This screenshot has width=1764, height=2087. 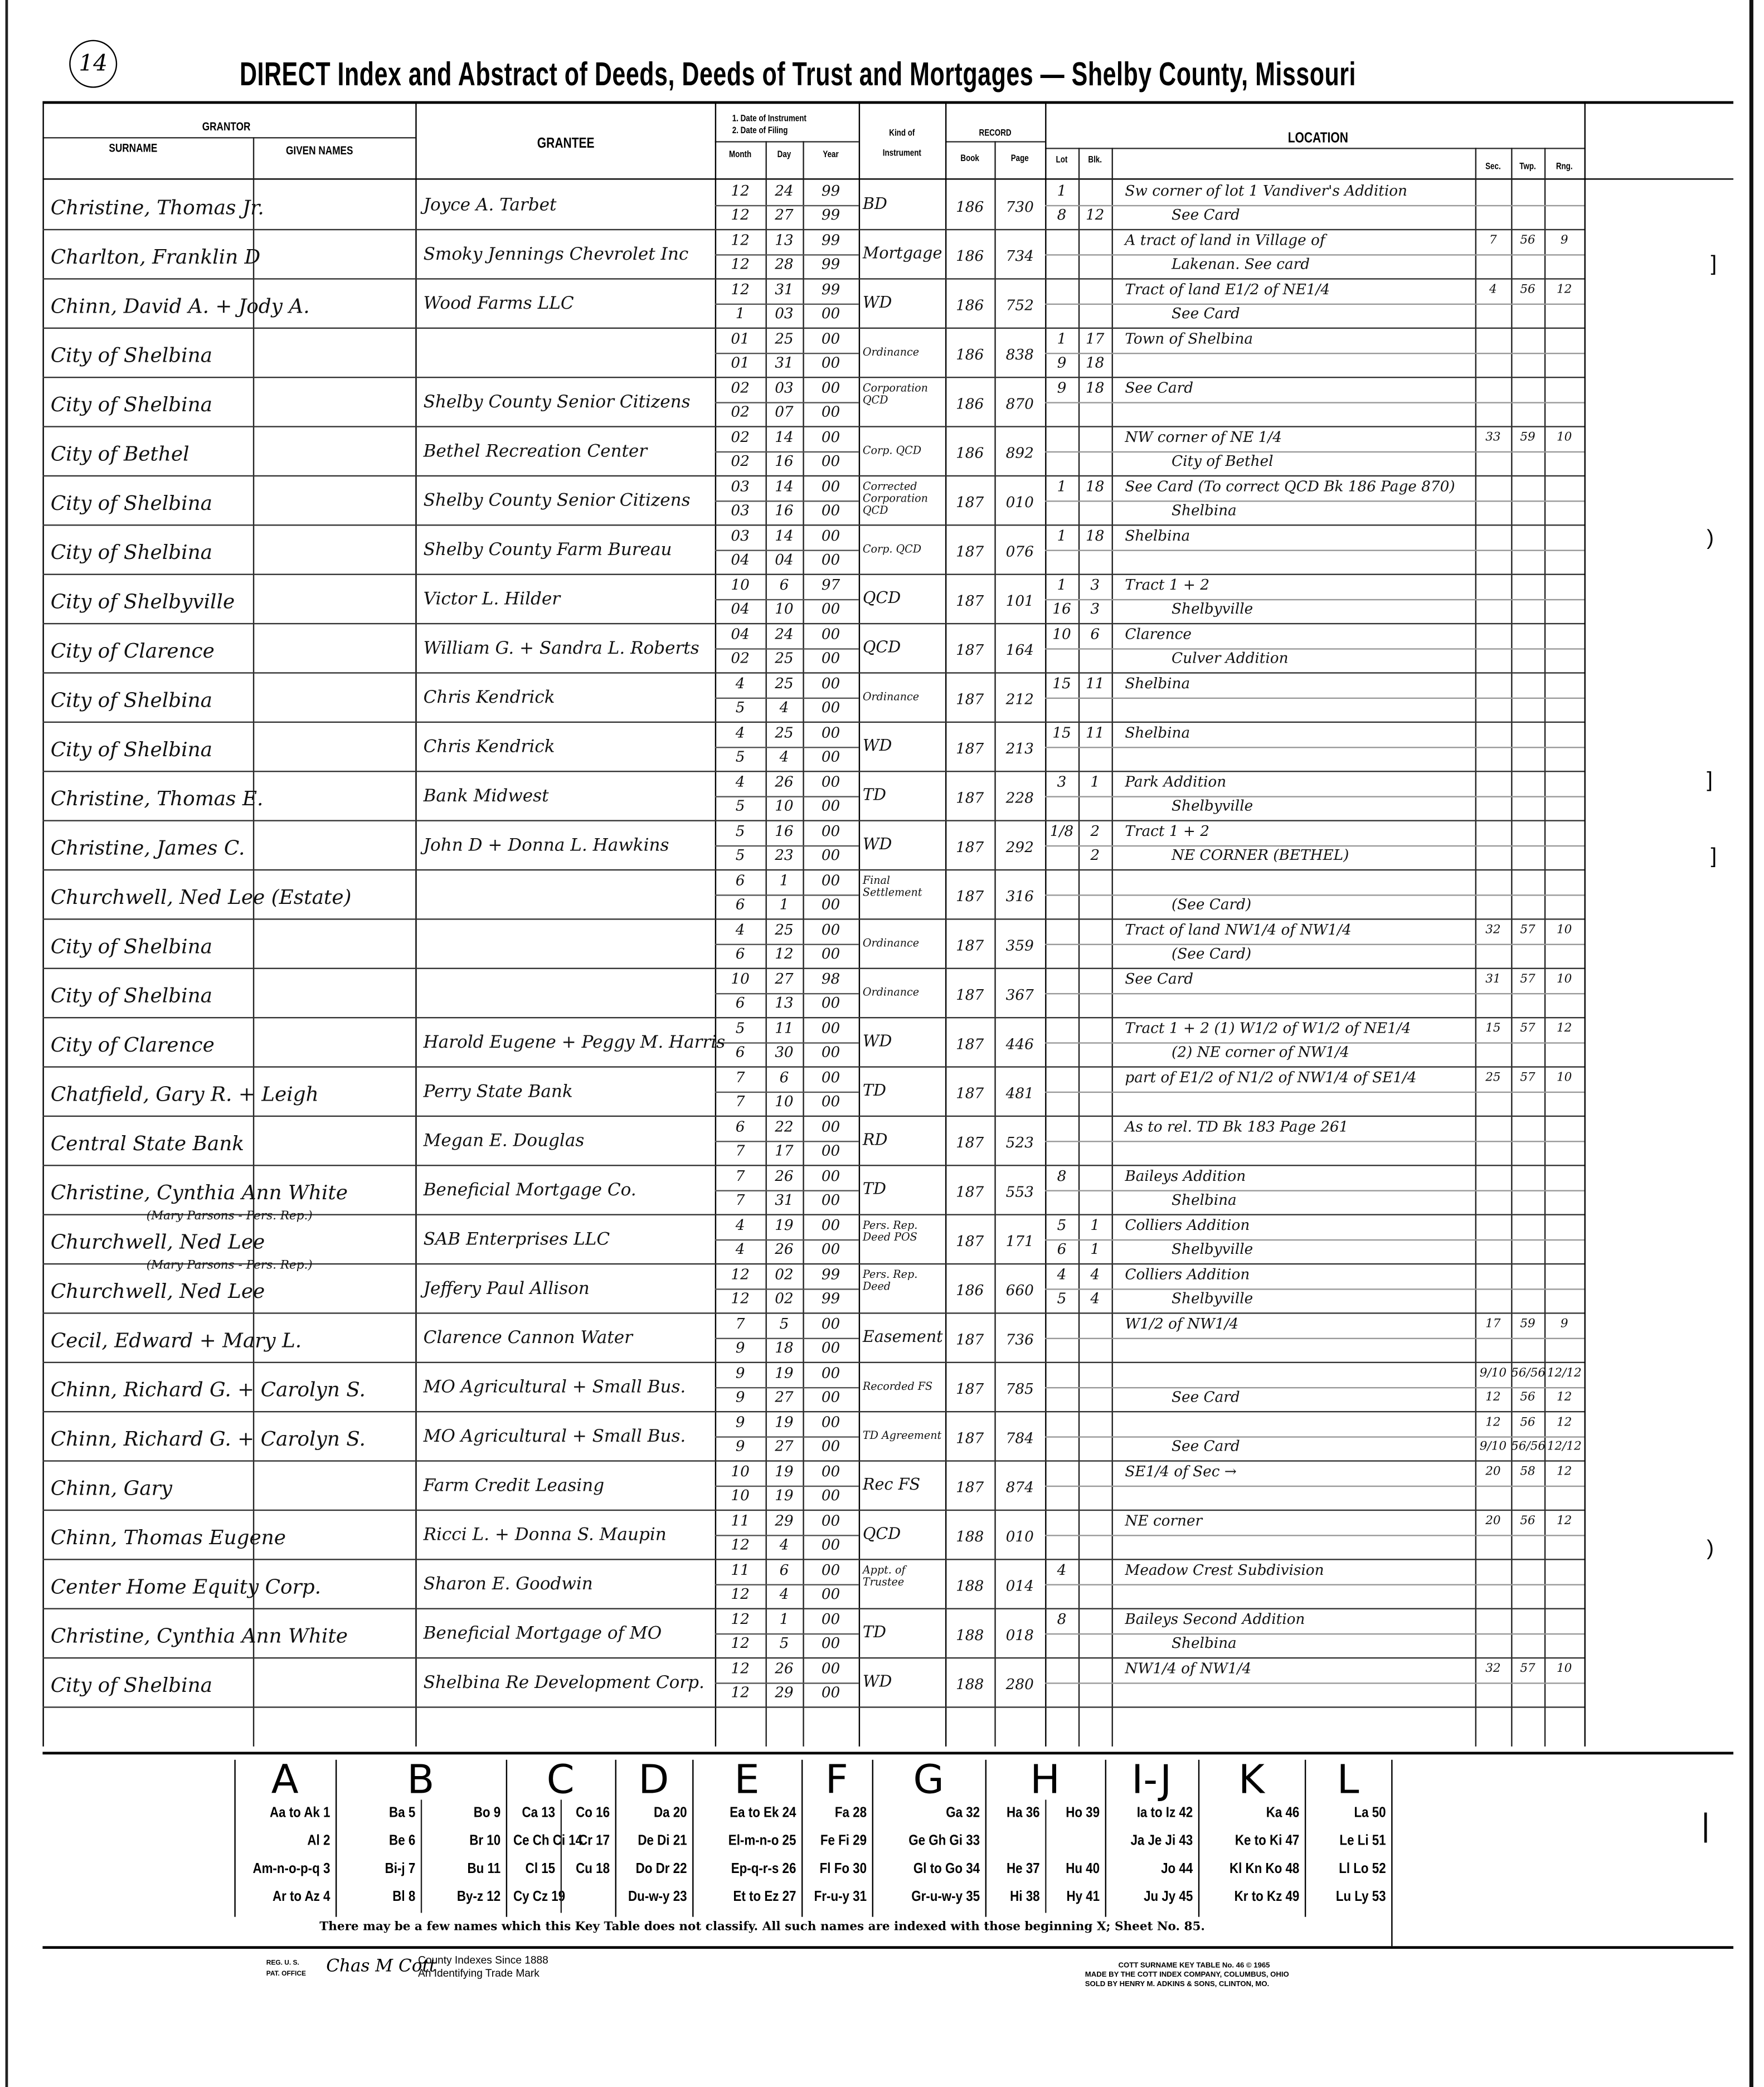 What do you see at coordinates (1348, 1781) in the screenshot?
I see `key-letter-l: L` at bounding box center [1348, 1781].